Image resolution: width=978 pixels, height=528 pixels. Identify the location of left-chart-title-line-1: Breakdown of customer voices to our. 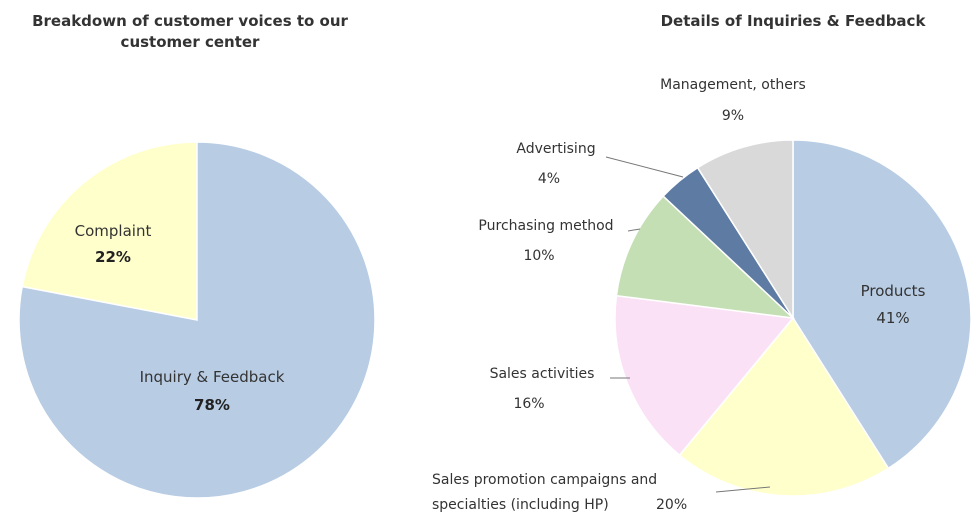
(190, 21).